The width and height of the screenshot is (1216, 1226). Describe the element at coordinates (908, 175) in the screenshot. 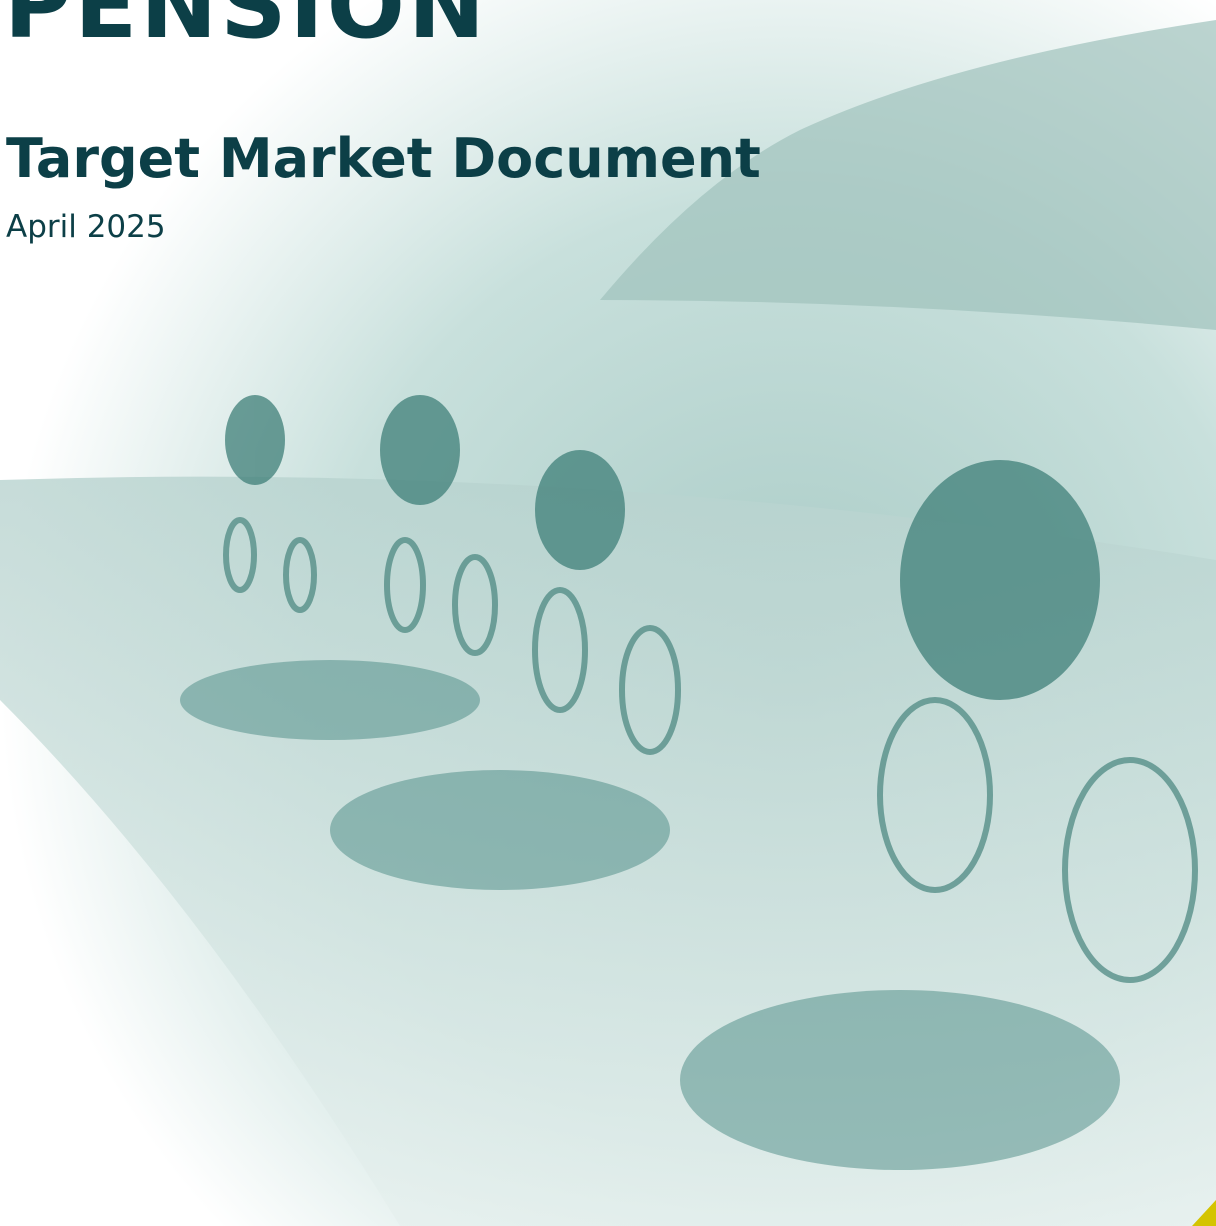

I see `hill` at that location.